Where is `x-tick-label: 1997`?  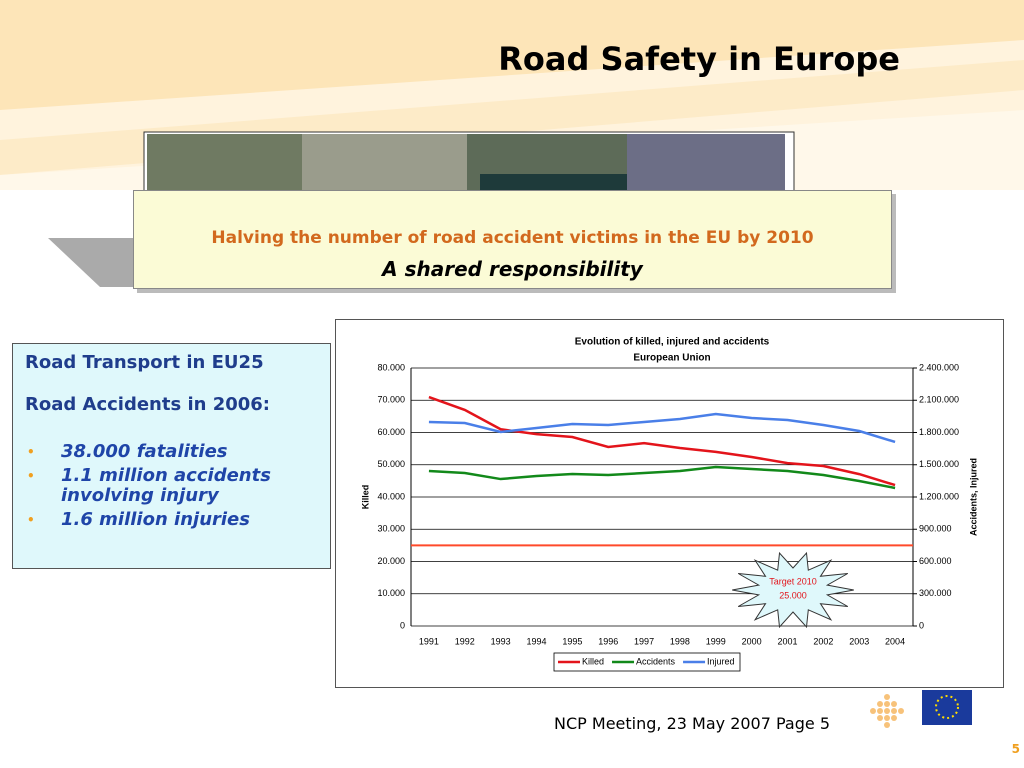
x-tick-label: 1997 is located at coordinates (644, 641).